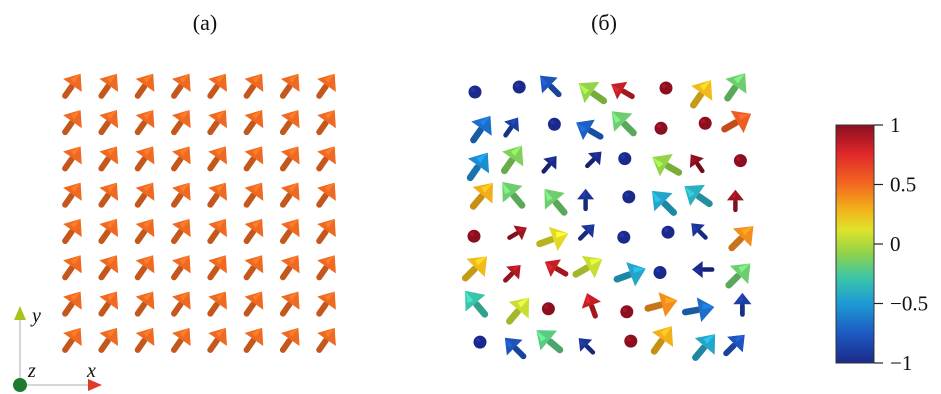 The image size is (941, 394). What do you see at coordinates (855, 244) in the screenshot?
I see `colorbar-gradient` at bounding box center [855, 244].